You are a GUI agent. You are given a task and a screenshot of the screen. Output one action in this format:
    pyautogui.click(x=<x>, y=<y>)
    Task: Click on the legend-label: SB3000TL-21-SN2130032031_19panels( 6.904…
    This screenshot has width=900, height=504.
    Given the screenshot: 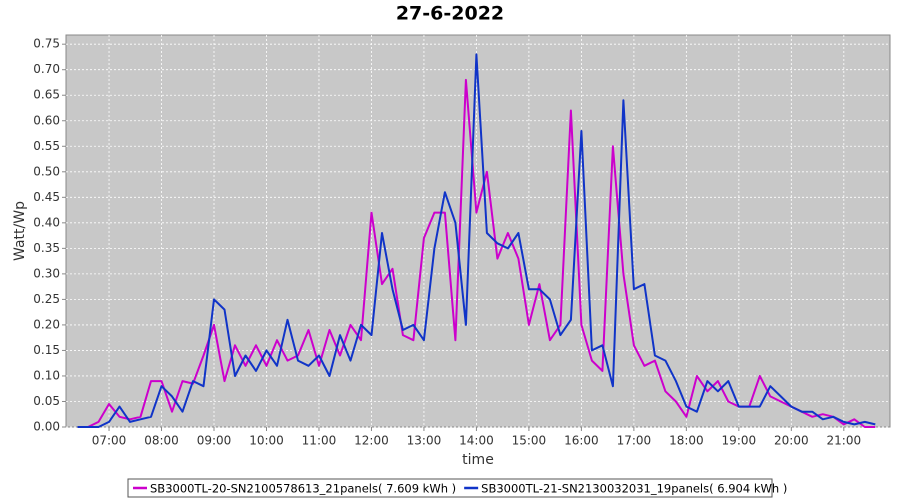 What is the action you would take?
    pyautogui.click(x=634, y=489)
    